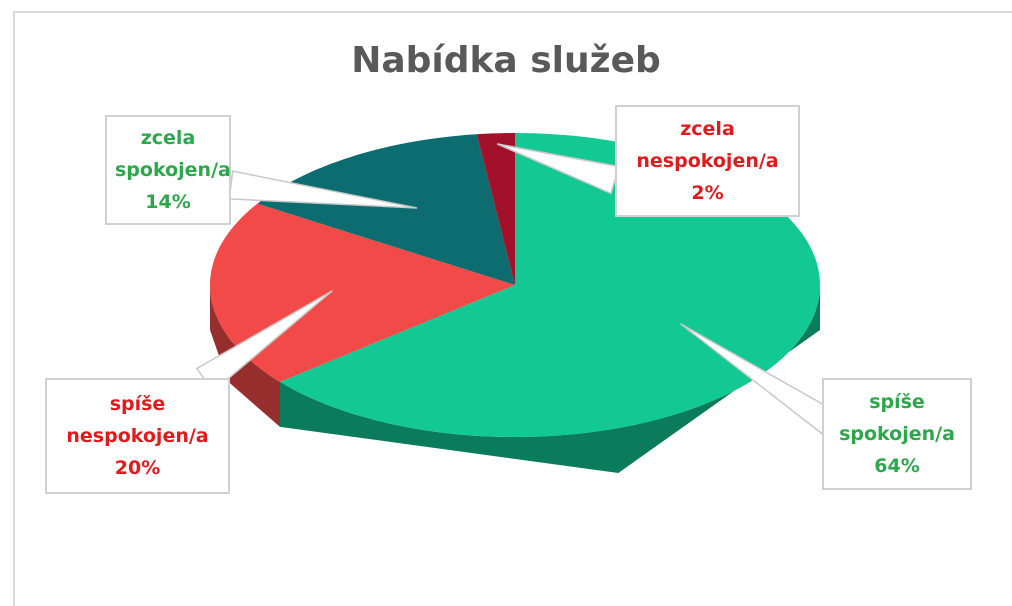 This screenshot has height=606, width=1012. I want to click on data-label: zcela spokojen/a 14%, so click(168, 170).